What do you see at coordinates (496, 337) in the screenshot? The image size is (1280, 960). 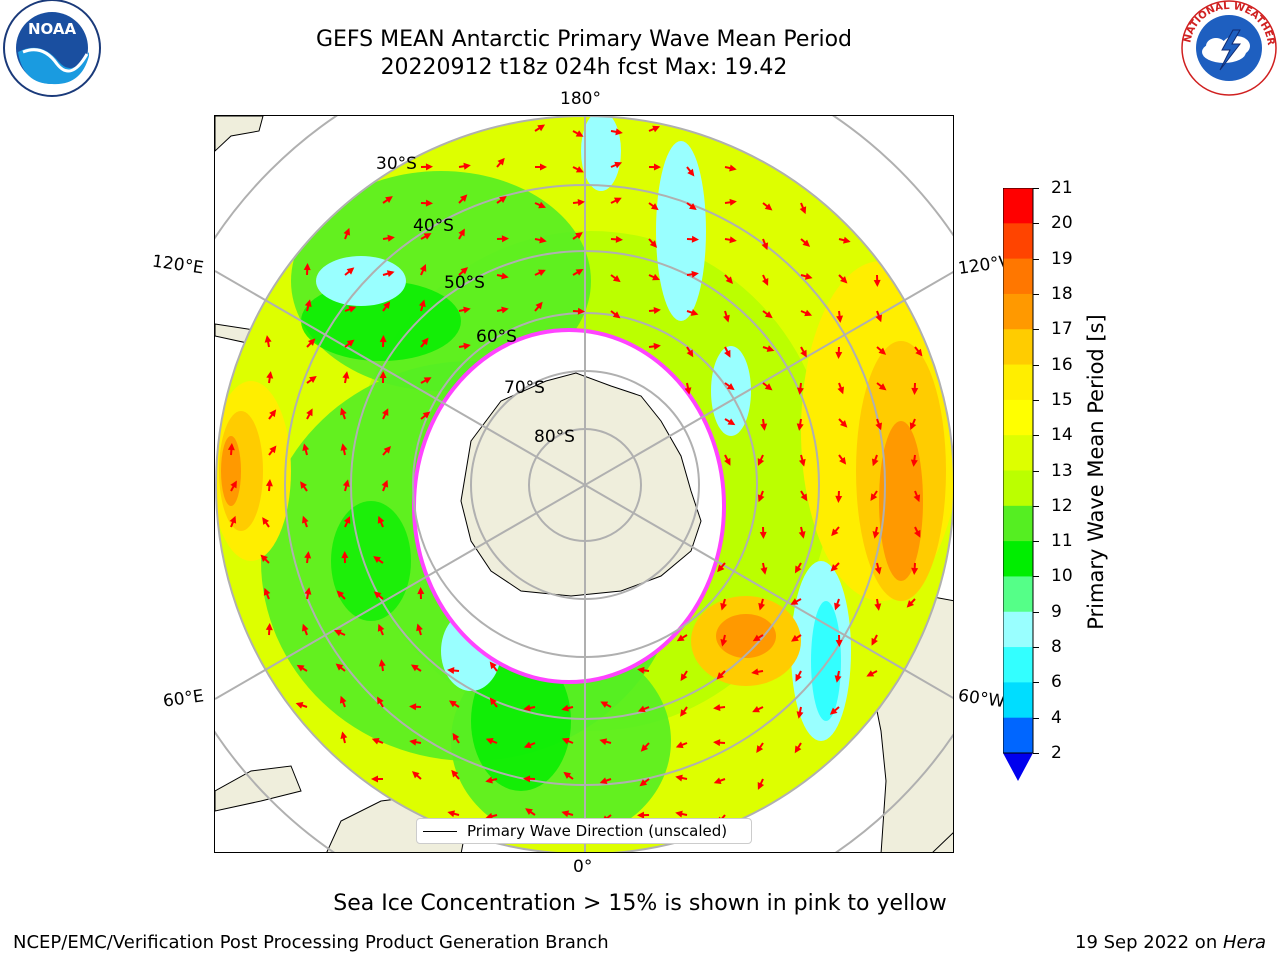 I see `lat-label-60s: 60°S` at bounding box center [496, 337].